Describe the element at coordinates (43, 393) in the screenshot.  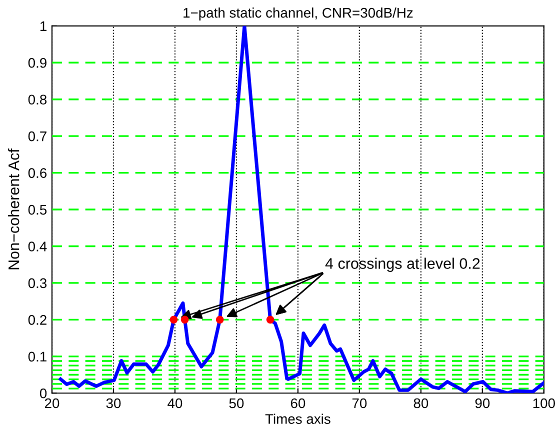
I see `y-tick-label: 0` at that location.